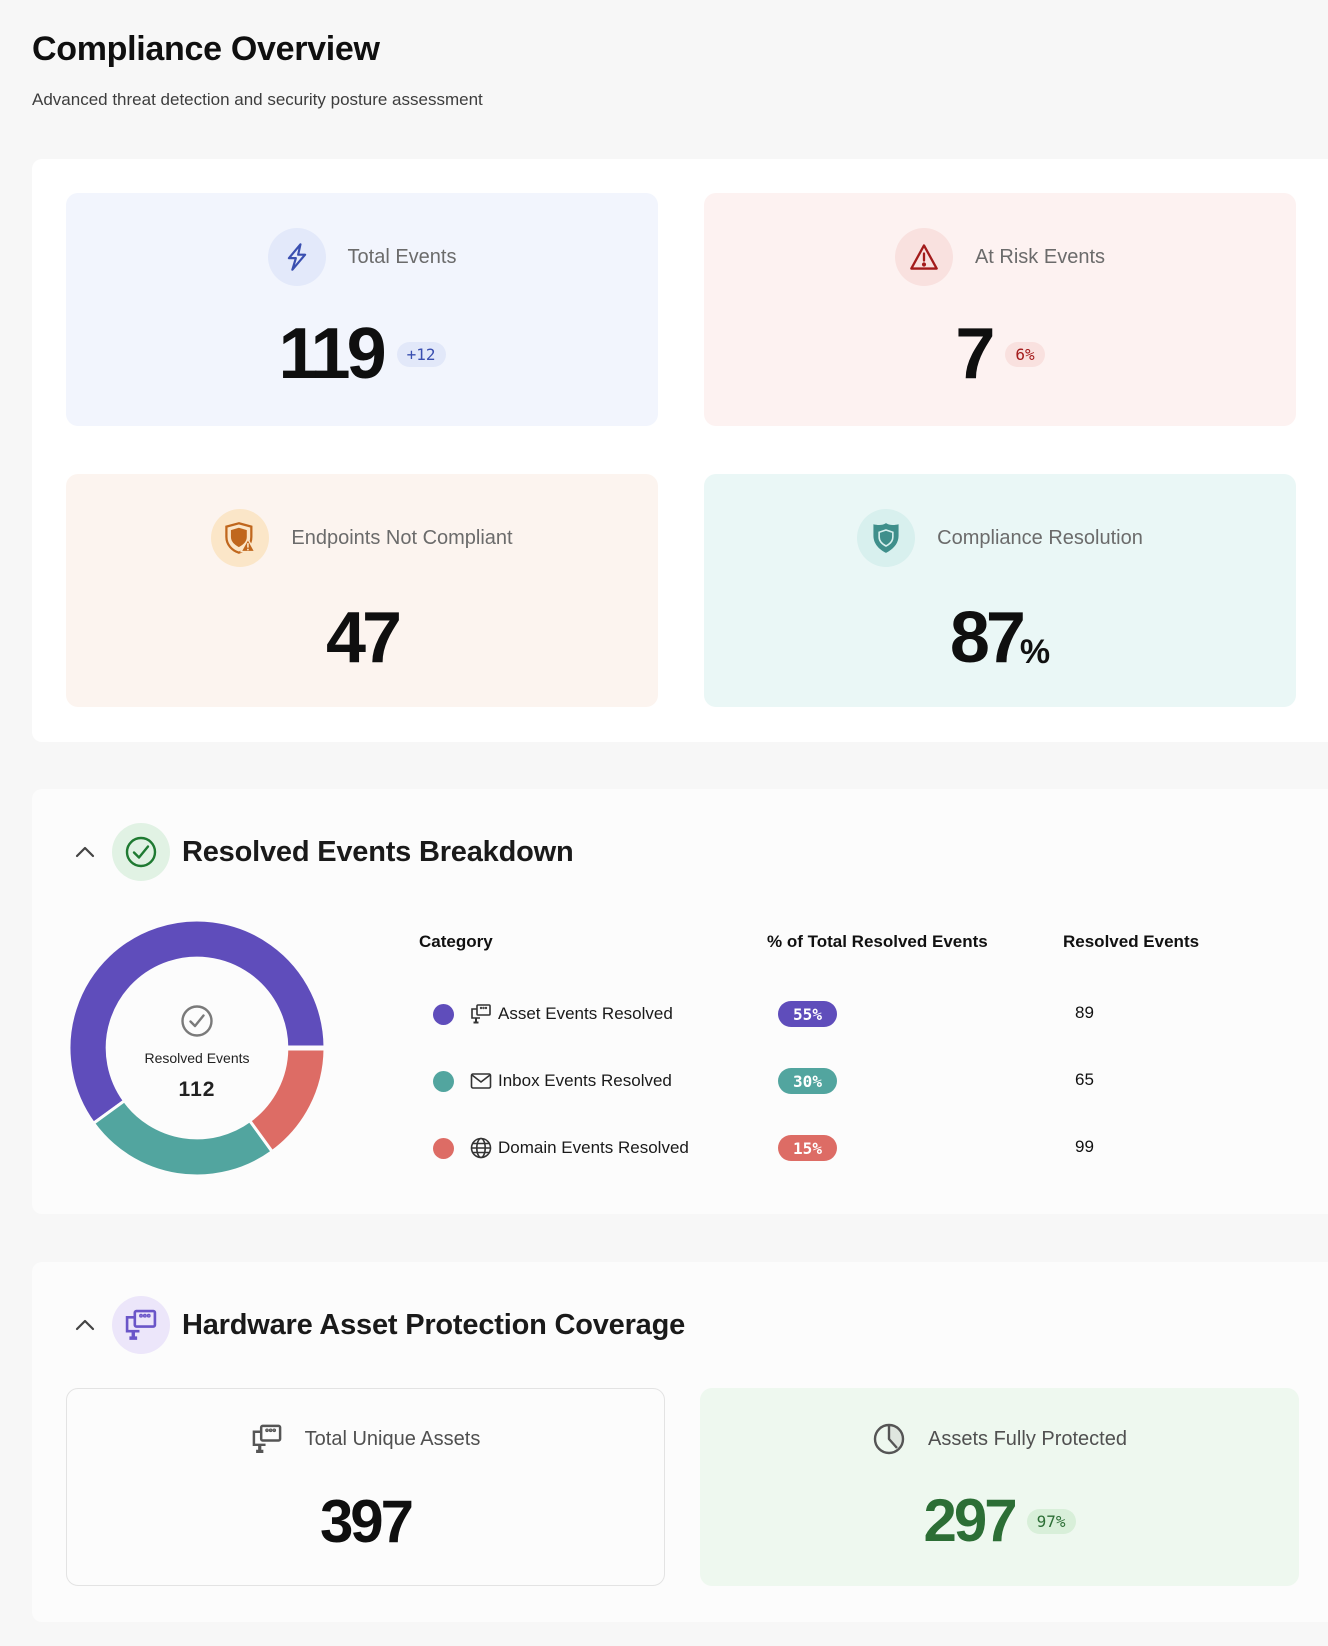  Describe the element at coordinates (1040, 537) in the screenshot. I see `kpi-label: Compliance Resolution` at that location.